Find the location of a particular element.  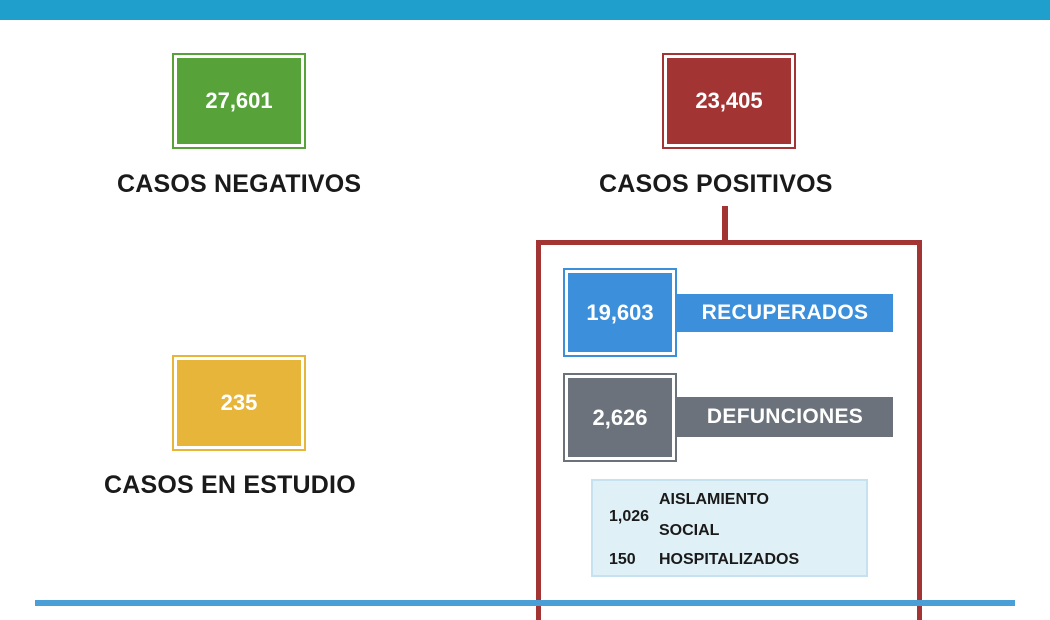

en-estudio-count-box: 235 is located at coordinates (239, 403).